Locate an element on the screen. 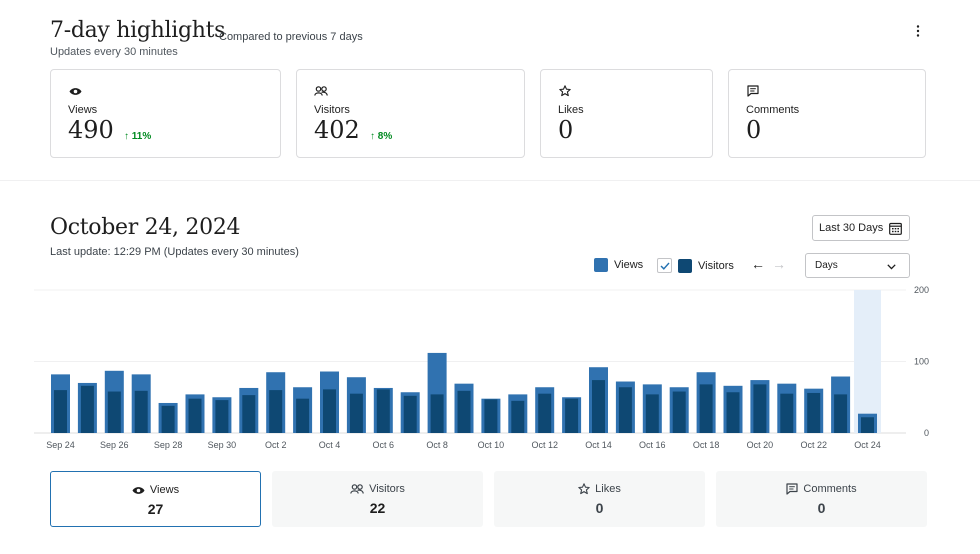 The height and width of the screenshot is (554, 980). tab-value: 27 is located at coordinates (155, 509).